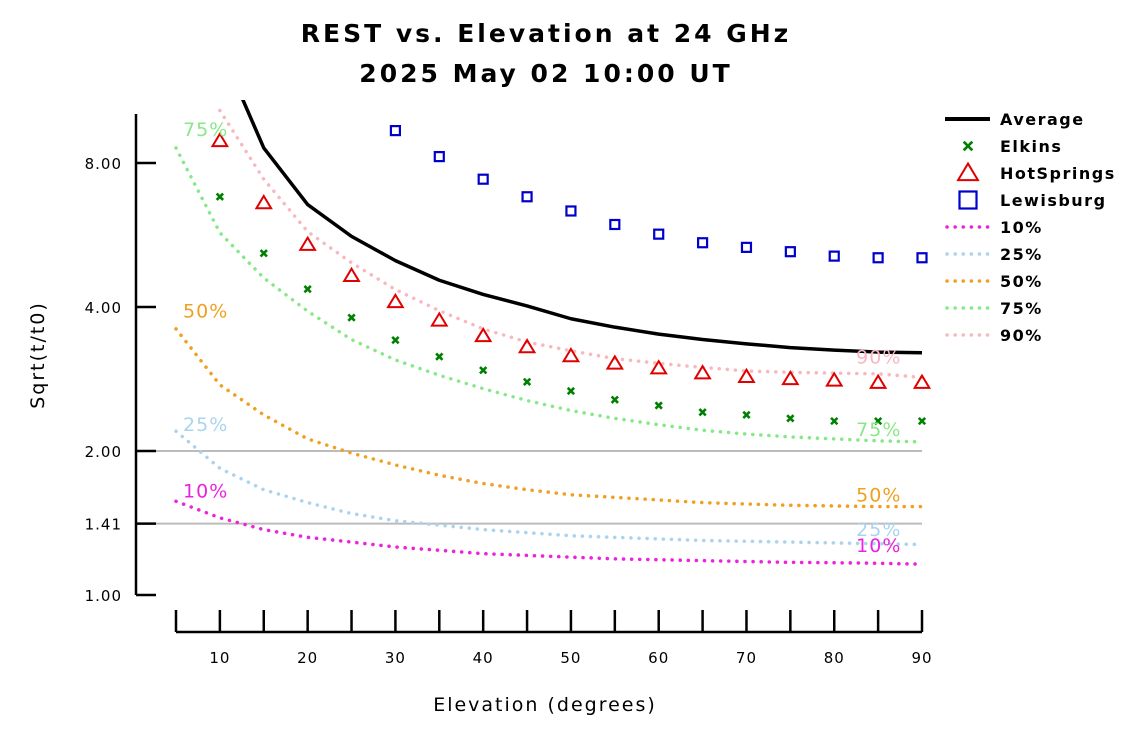 The width and height of the screenshot is (1125, 731). What do you see at coordinates (546, 33) in the screenshot?
I see `chart-title: REST vs. Elevation at 24 GHz` at bounding box center [546, 33].